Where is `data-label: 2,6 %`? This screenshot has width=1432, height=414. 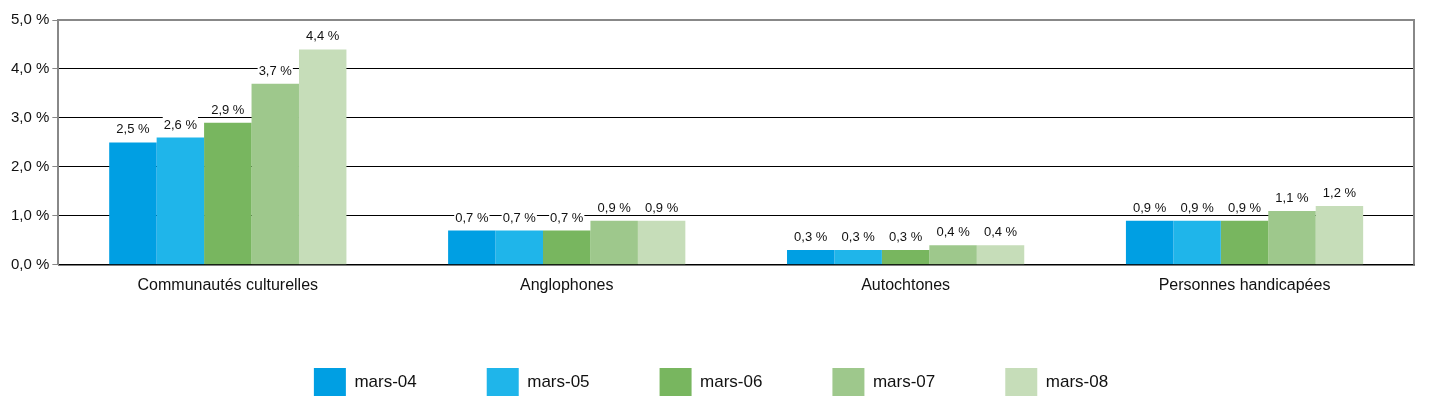 data-label: 2,6 % is located at coordinates (180, 124).